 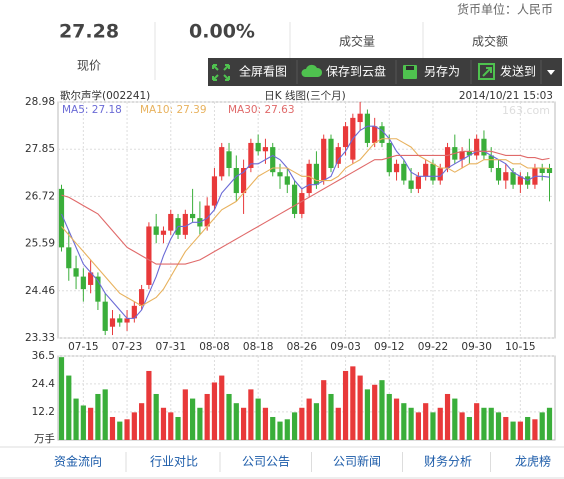 I want to click on send-icon, so click(x=486, y=71).